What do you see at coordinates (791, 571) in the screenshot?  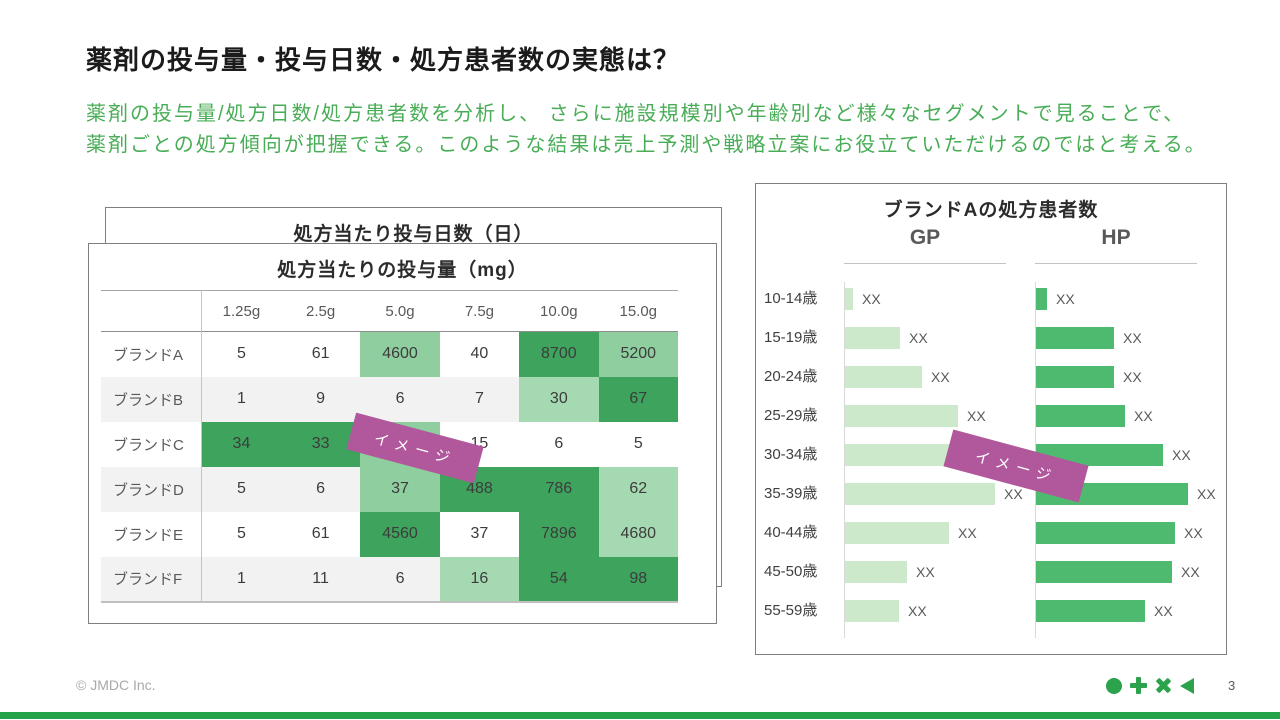 I see `category-label: 45-50歳` at bounding box center [791, 571].